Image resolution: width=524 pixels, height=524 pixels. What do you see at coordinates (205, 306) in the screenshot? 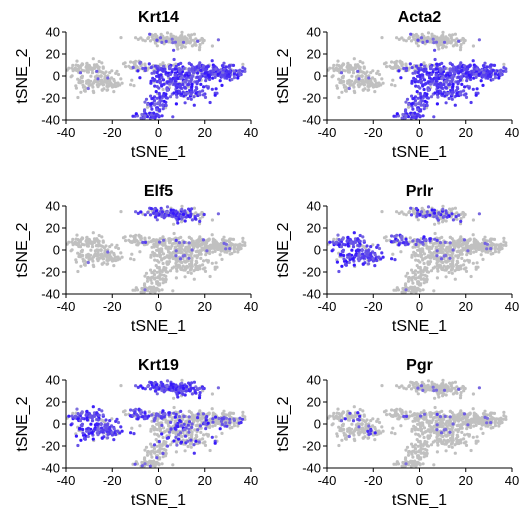
I see `x-tick-label: 20` at bounding box center [205, 306].